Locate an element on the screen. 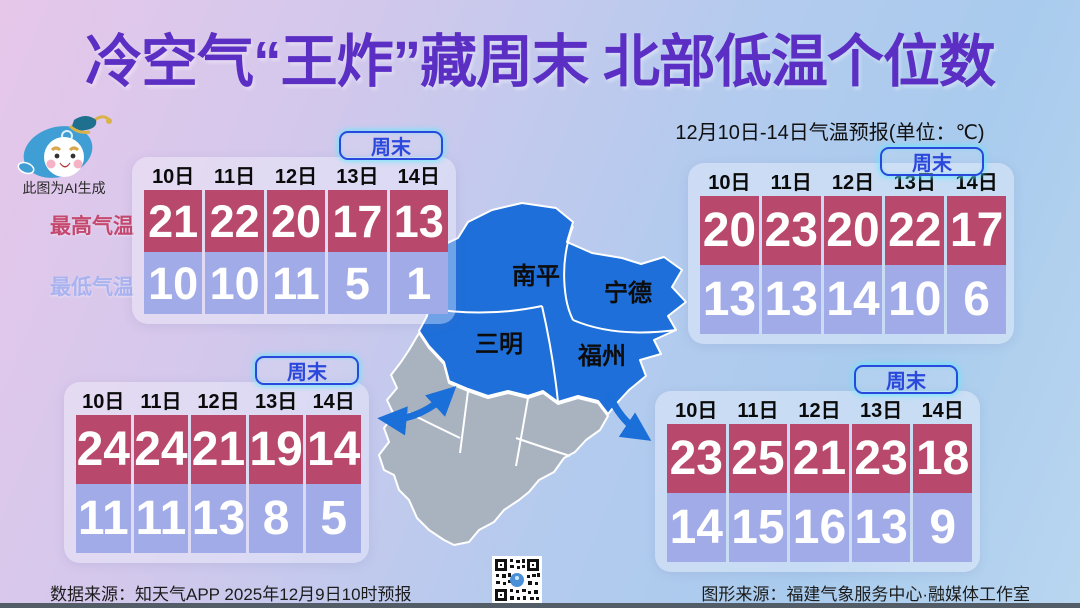  low-temp-cell: 9 is located at coordinates (942, 527).